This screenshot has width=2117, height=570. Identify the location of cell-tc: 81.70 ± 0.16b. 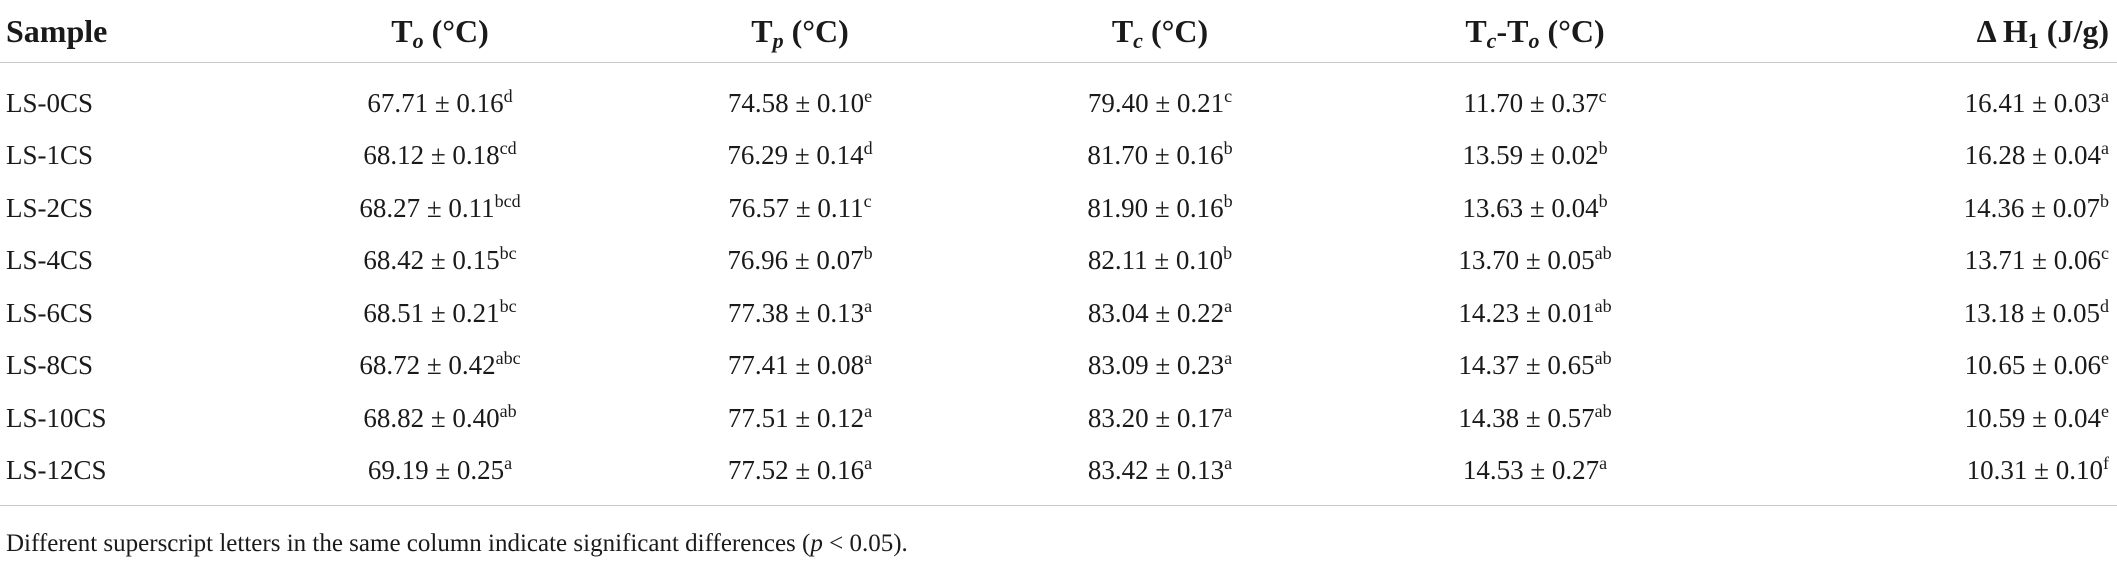
(1160, 156).